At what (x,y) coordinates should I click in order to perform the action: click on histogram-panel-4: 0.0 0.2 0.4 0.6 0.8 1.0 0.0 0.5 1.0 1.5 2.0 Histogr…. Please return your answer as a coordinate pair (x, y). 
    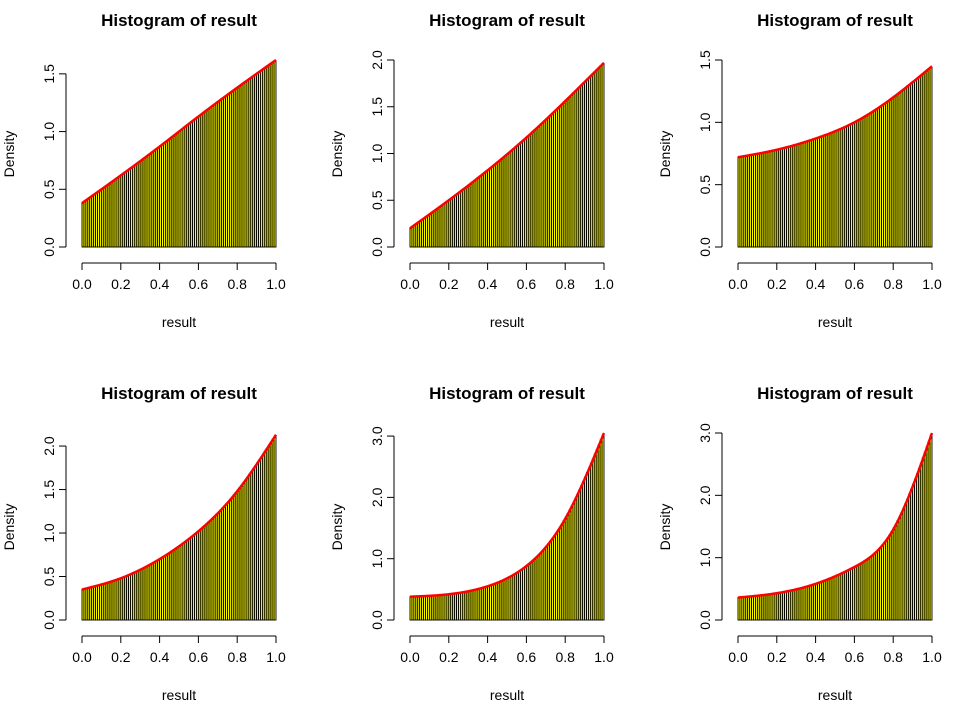
    Looking at the image, I should click on (143, 543).